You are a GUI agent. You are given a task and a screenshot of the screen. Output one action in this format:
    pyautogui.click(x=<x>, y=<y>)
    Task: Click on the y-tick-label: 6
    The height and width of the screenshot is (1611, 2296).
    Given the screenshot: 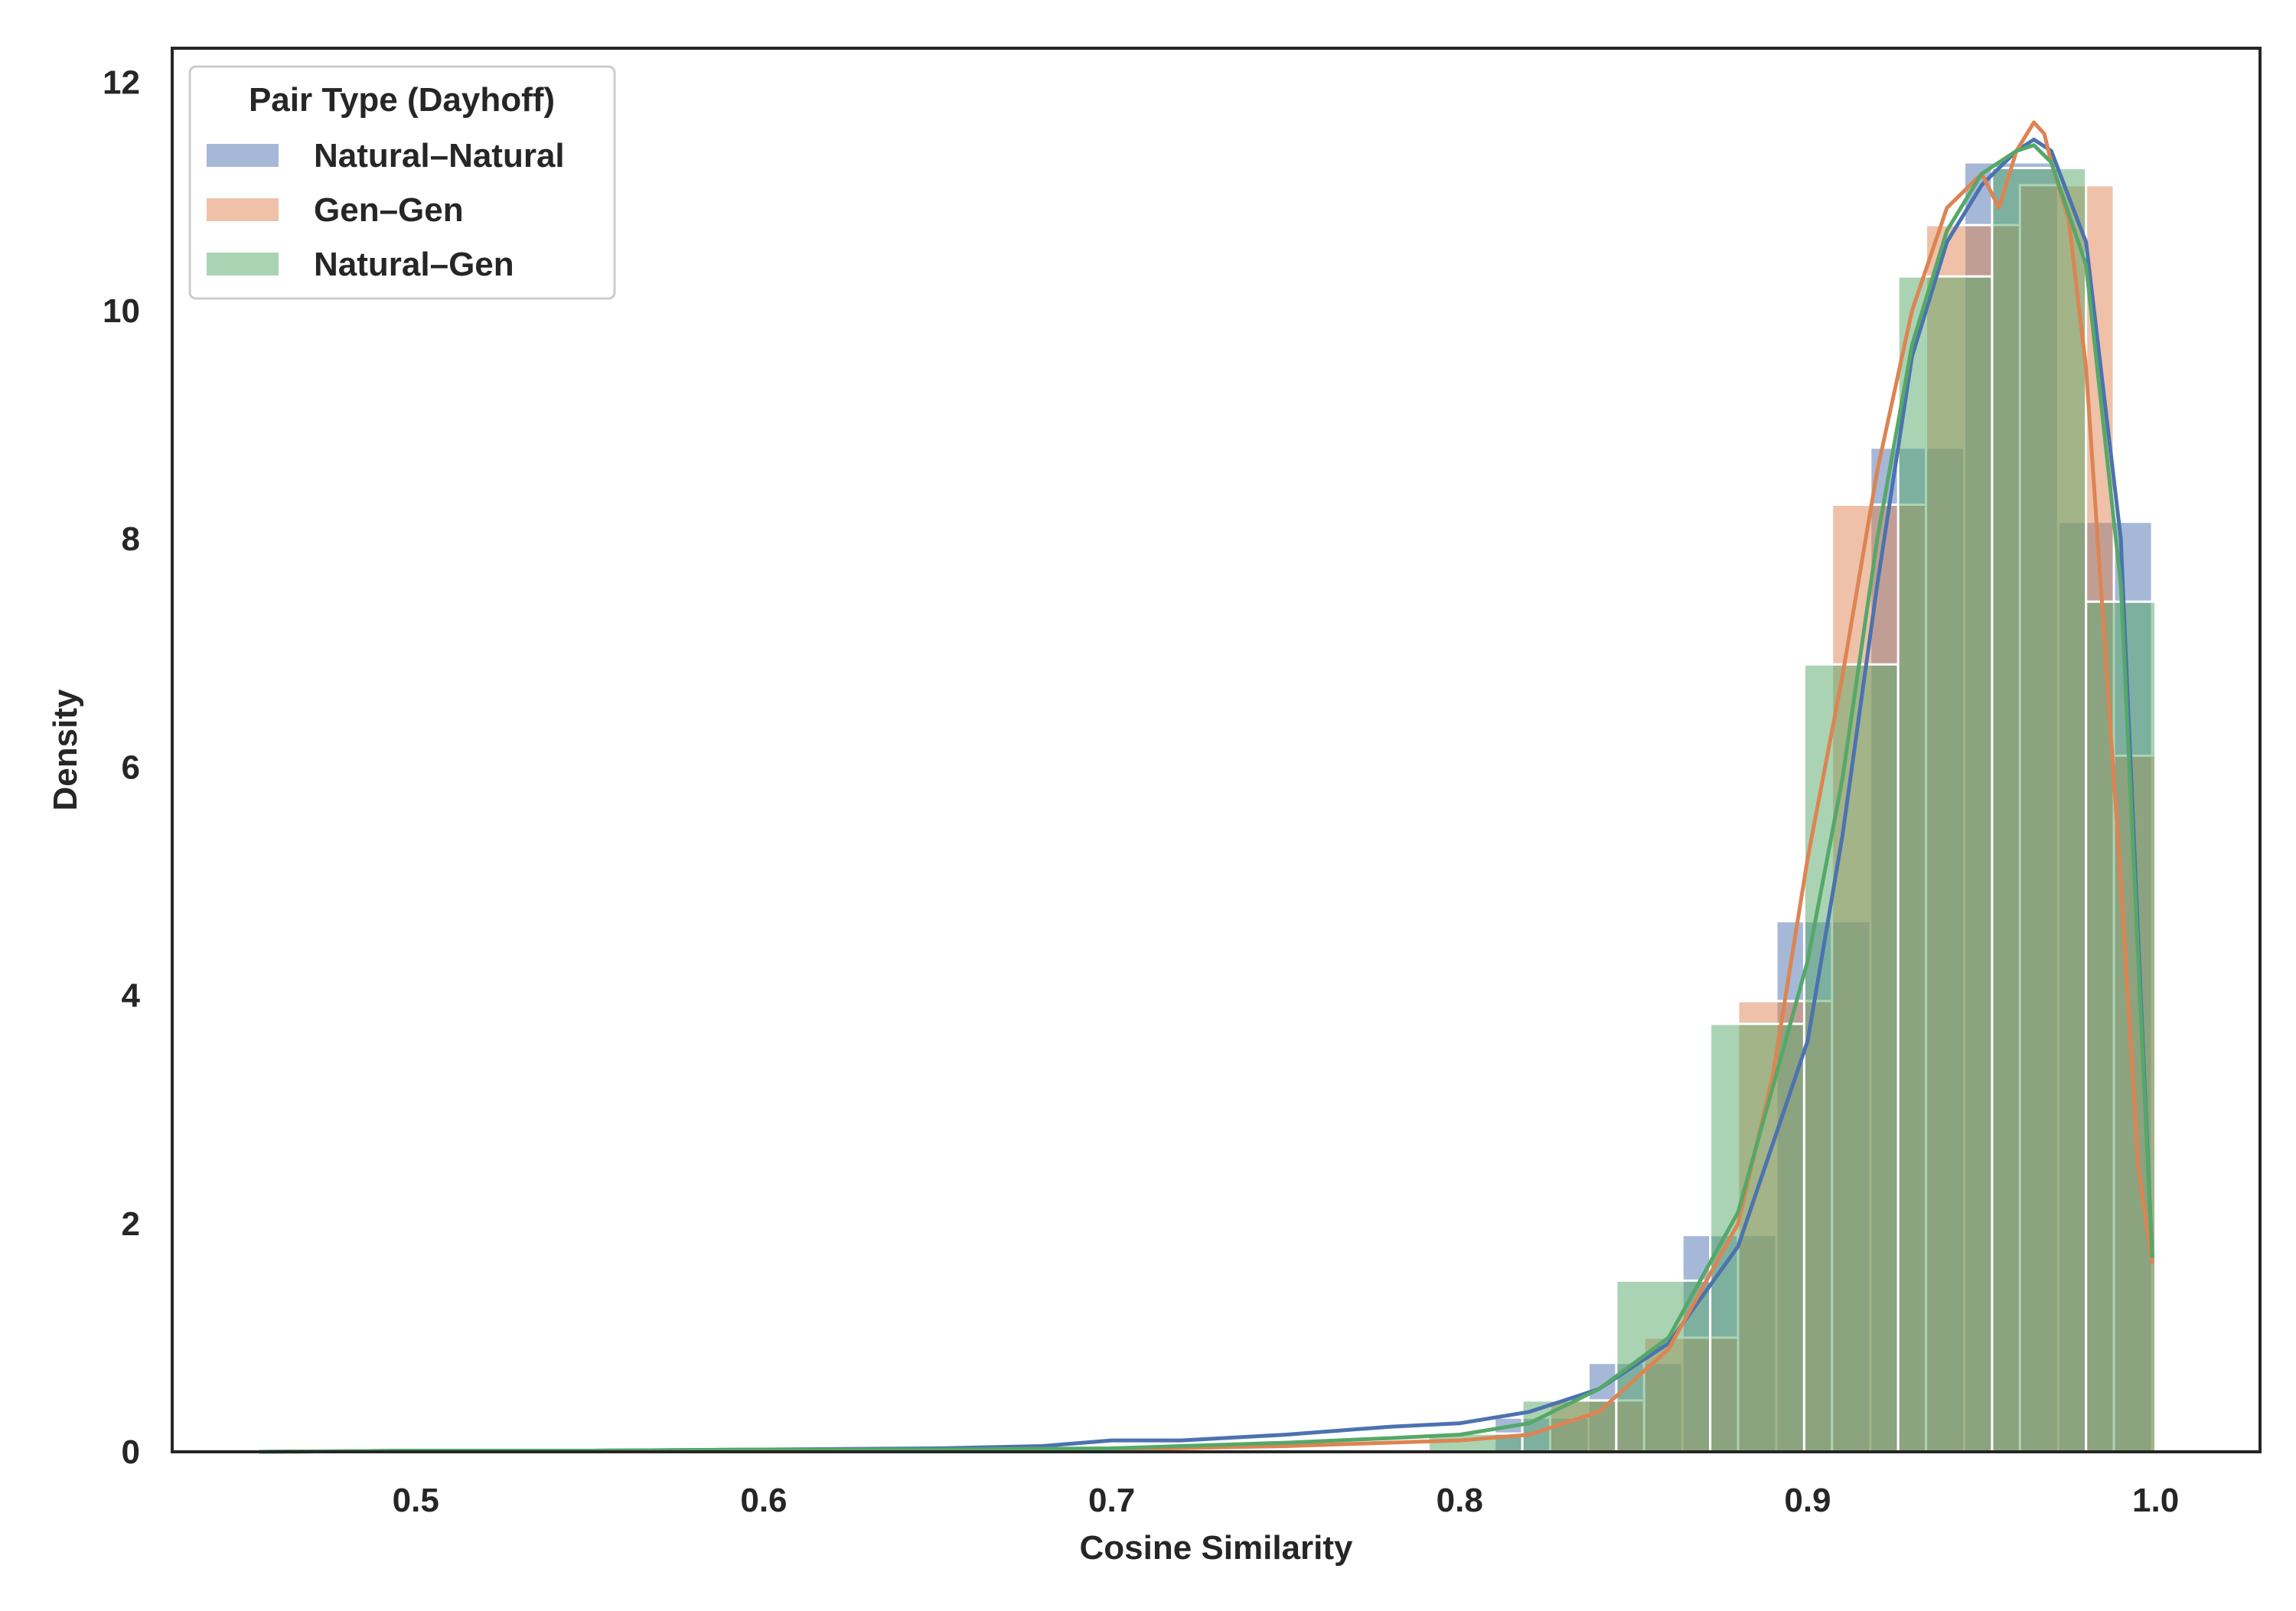 What is the action you would take?
    pyautogui.click(x=131, y=767)
    